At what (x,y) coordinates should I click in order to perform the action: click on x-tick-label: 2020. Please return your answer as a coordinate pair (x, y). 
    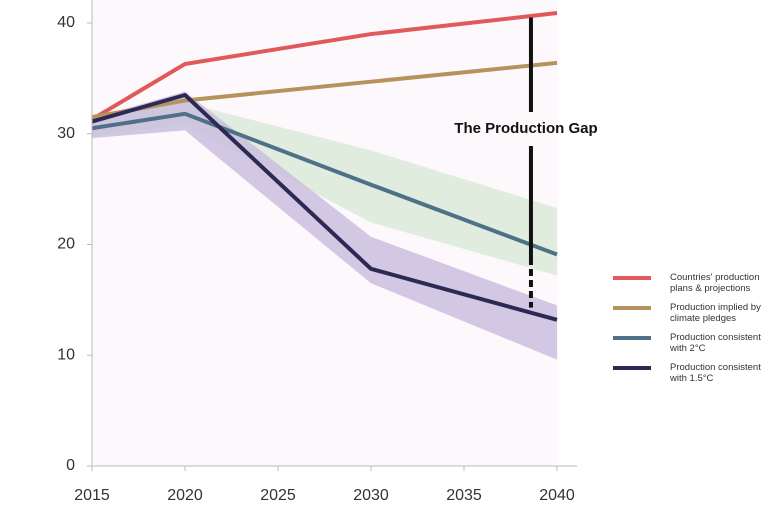
    Looking at the image, I should click on (185, 495).